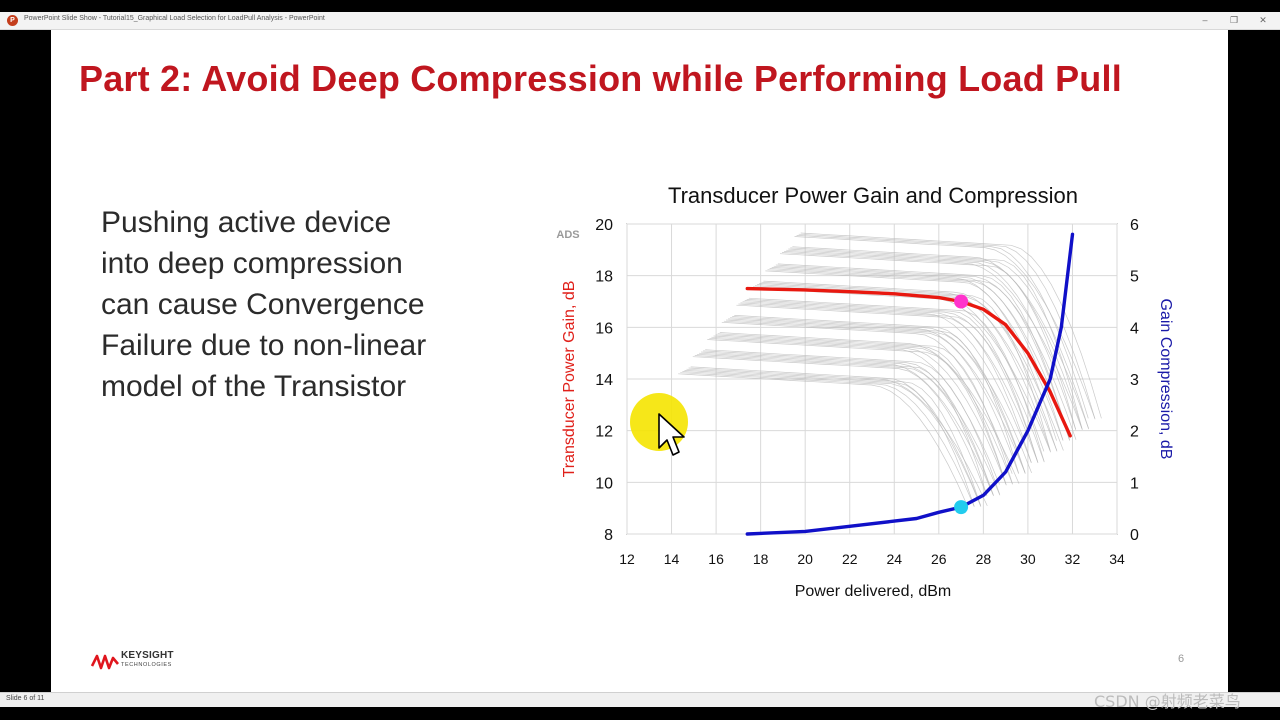 The image size is (1280, 720). What do you see at coordinates (850, 559) in the screenshot?
I see `x-tick-label: 22` at bounding box center [850, 559].